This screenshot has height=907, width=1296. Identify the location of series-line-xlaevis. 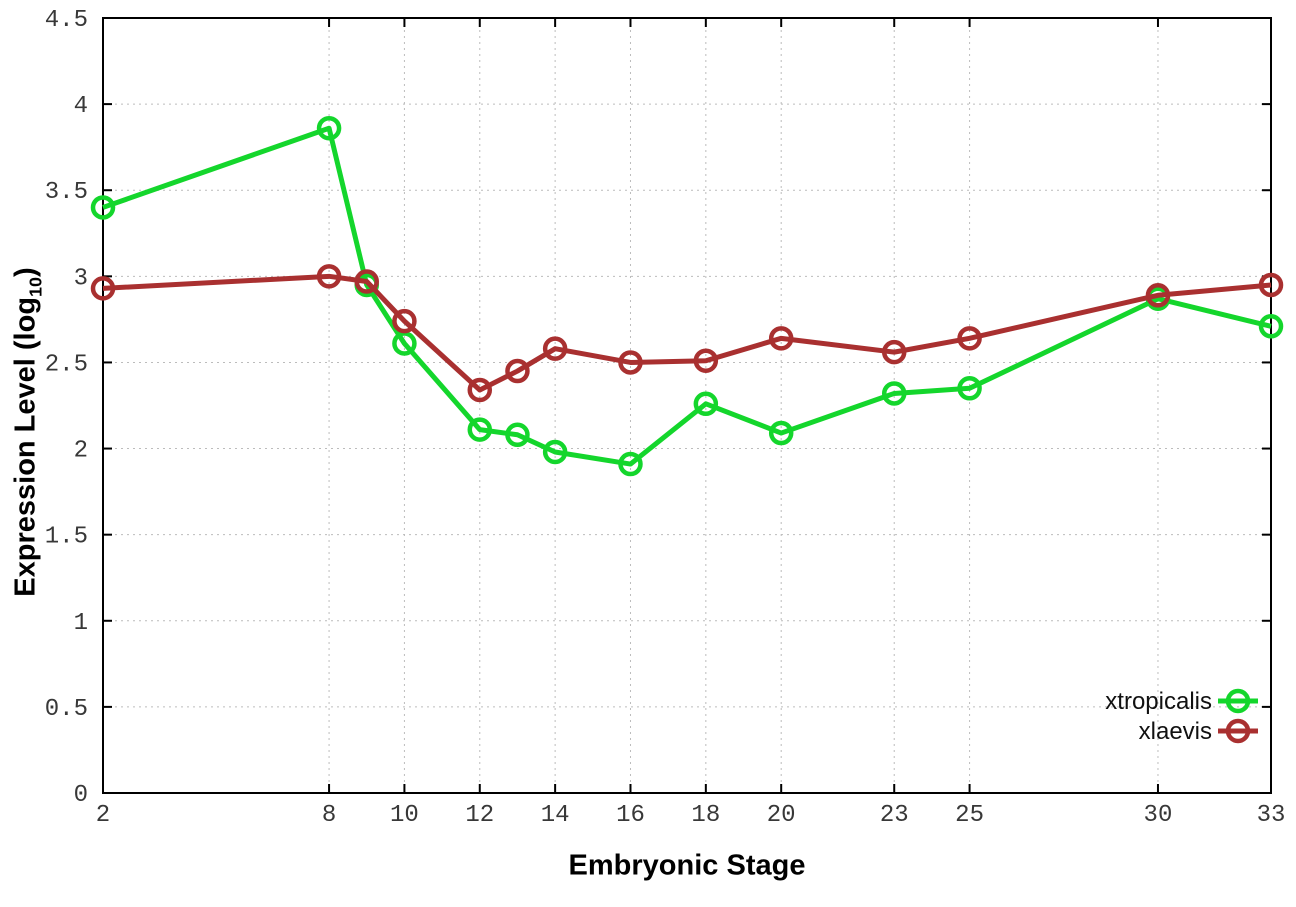
(687, 333).